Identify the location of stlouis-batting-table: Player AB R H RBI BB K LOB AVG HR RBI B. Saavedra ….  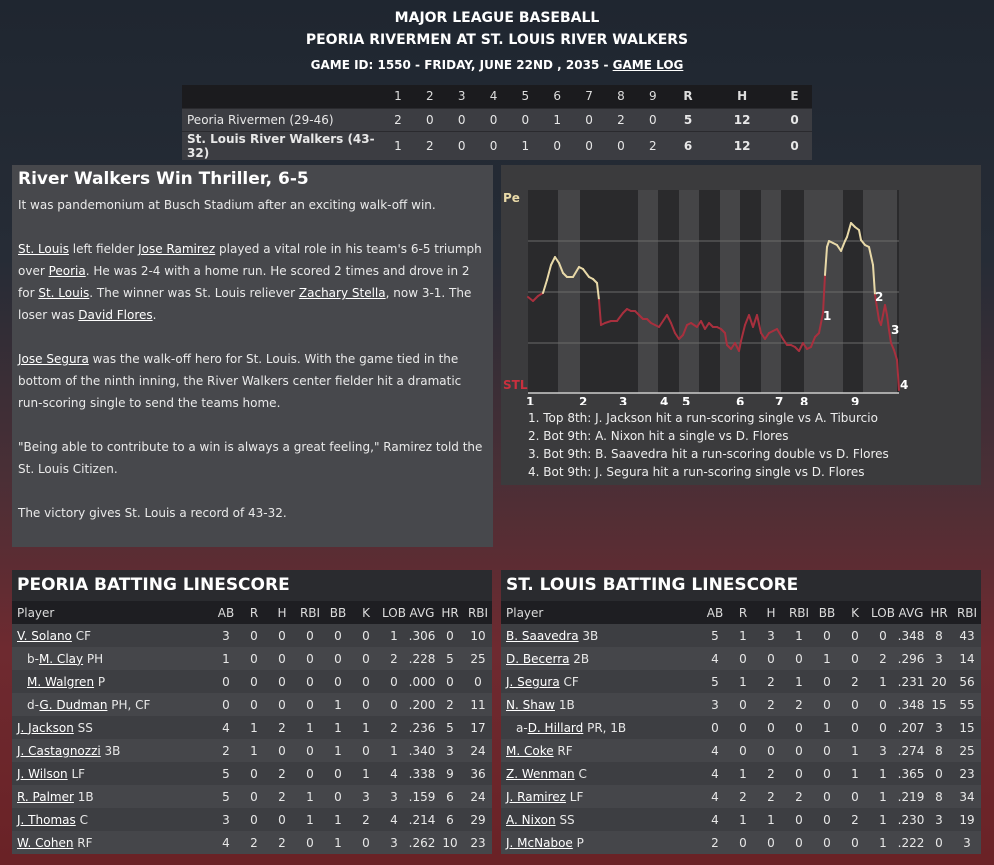
(741, 727).